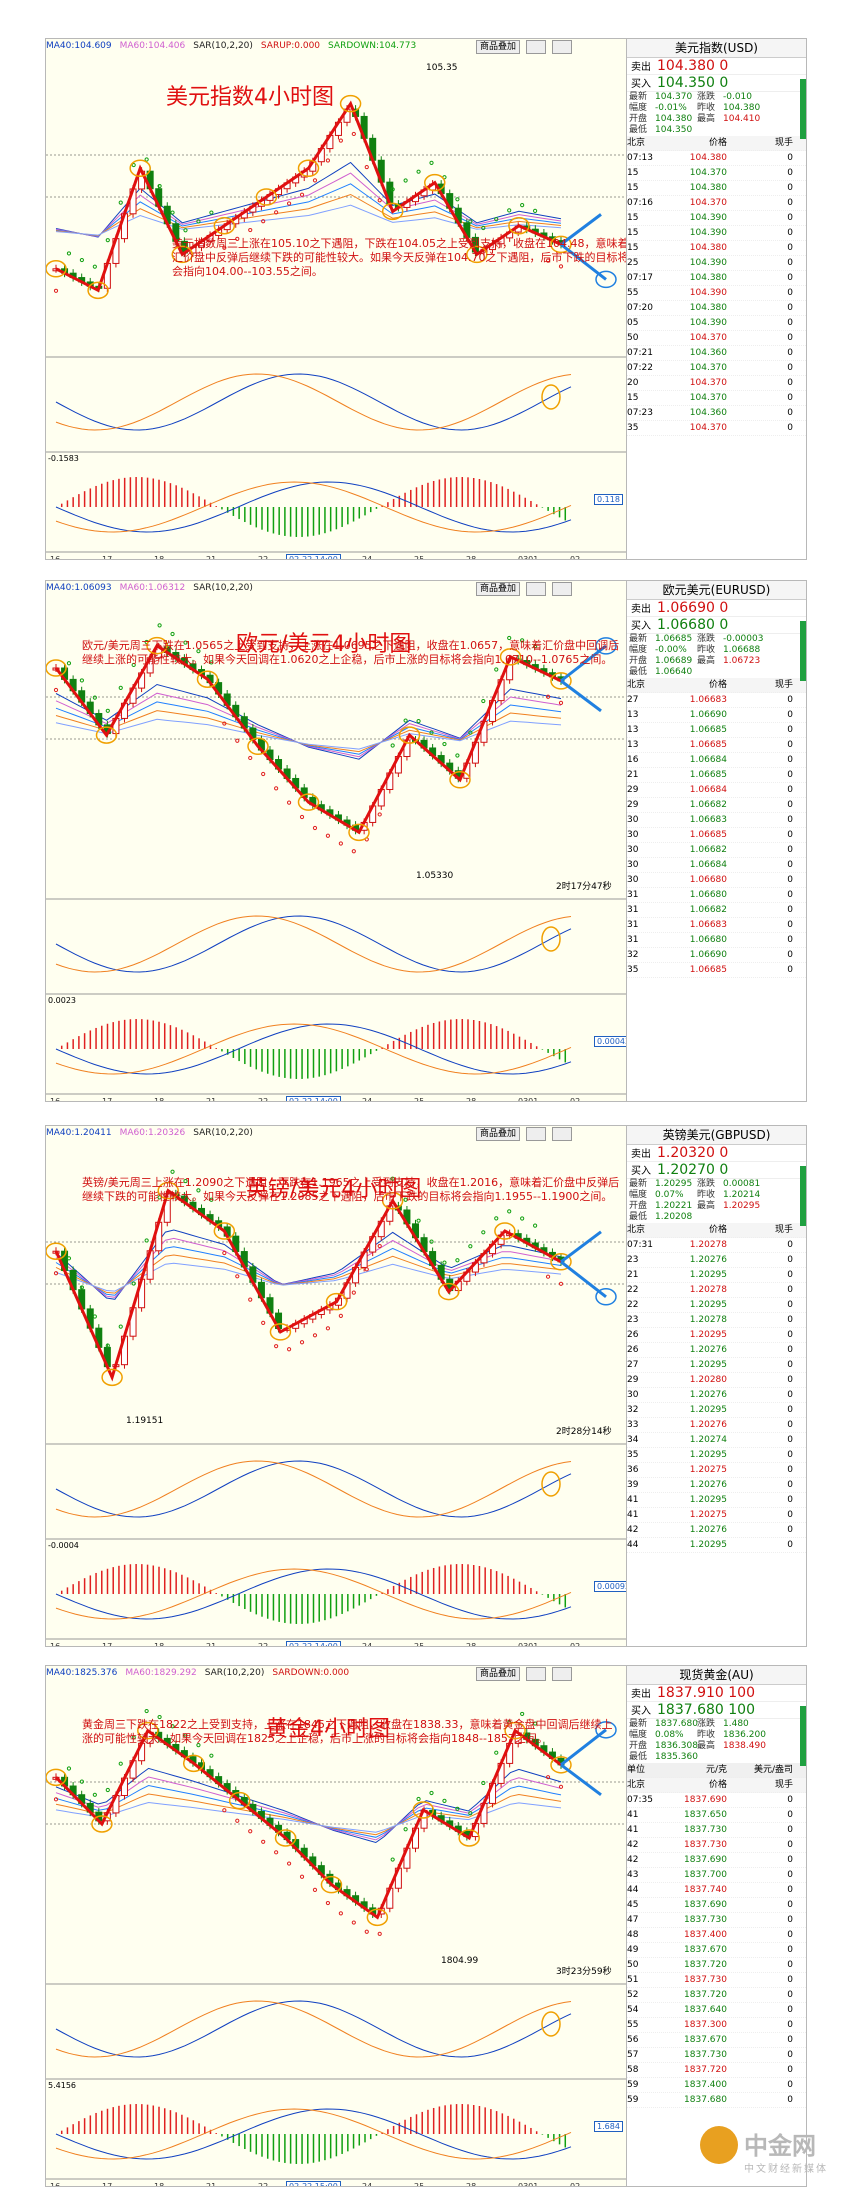 The height and width of the screenshot is (2198, 850). Describe the element at coordinates (584, 887) in the screenshot. I see `countdown: 2时17分47秒` at that location.